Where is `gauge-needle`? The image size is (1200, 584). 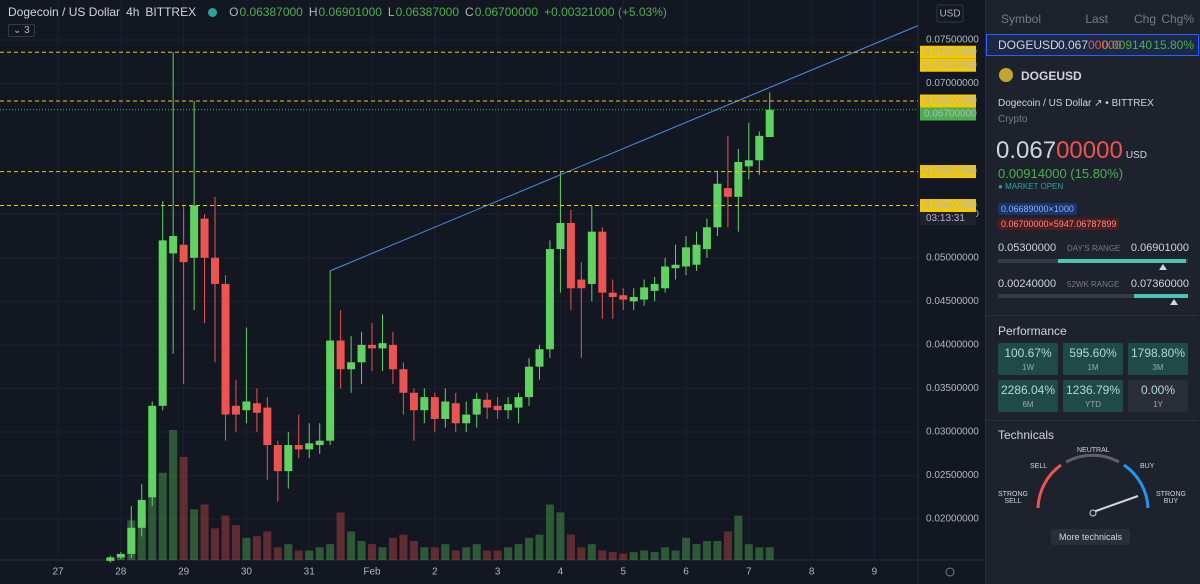
gauge-needle is located at coordinates (1115, 504).